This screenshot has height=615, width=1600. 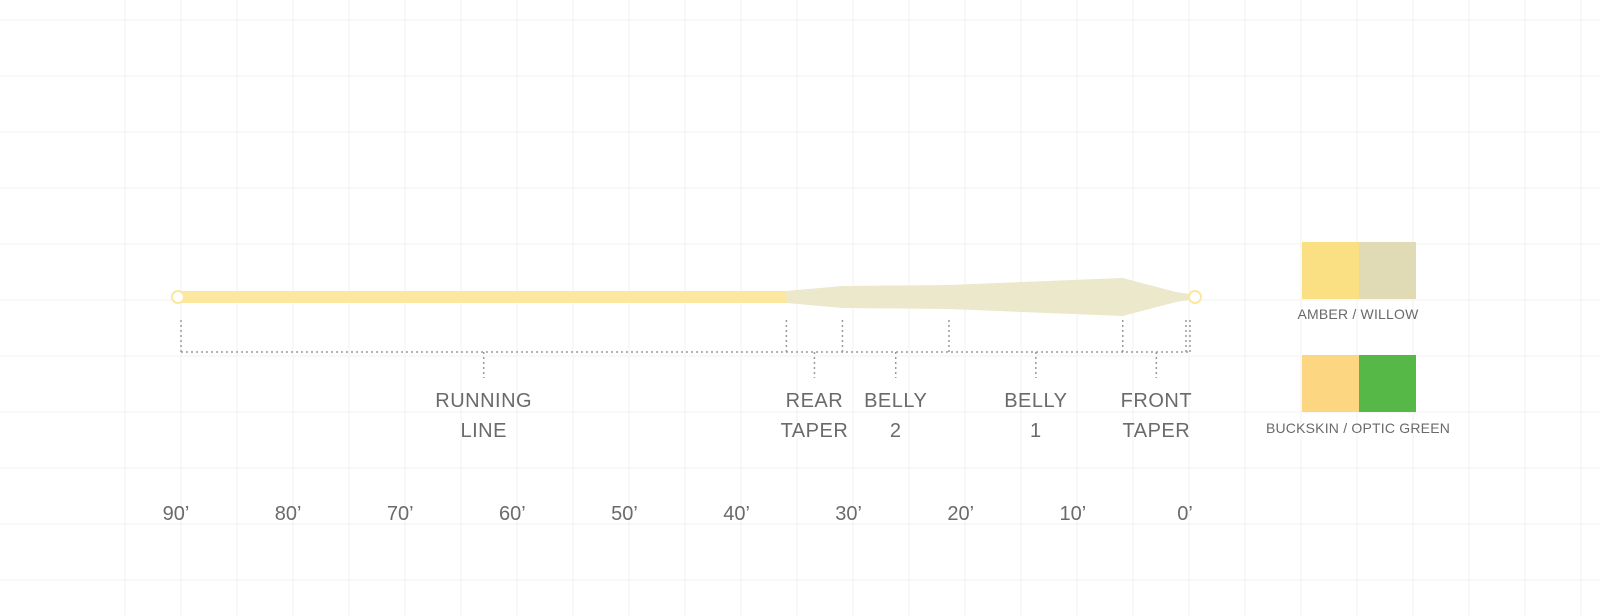 I want to click on color-option-caption: AMBER / WILLOW, so click(x=1358, y=314).